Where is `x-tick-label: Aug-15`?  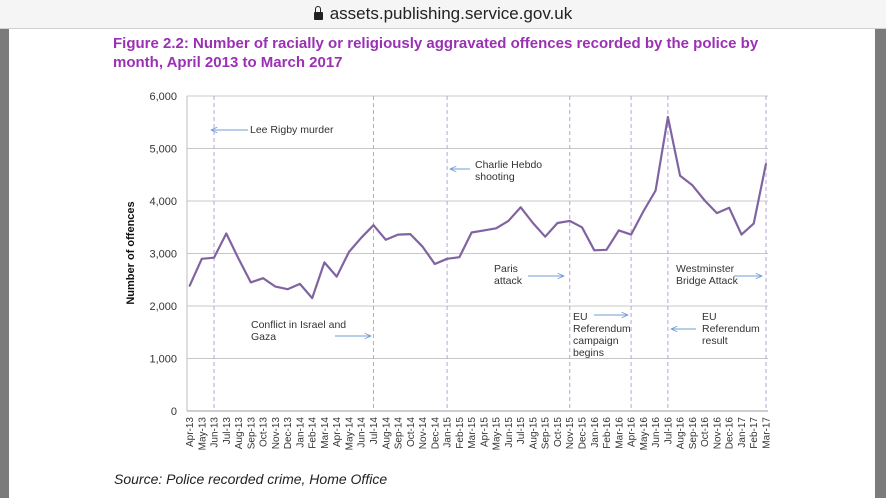 x-tick-label: Aug-15 is located at coordinates (533, 433).